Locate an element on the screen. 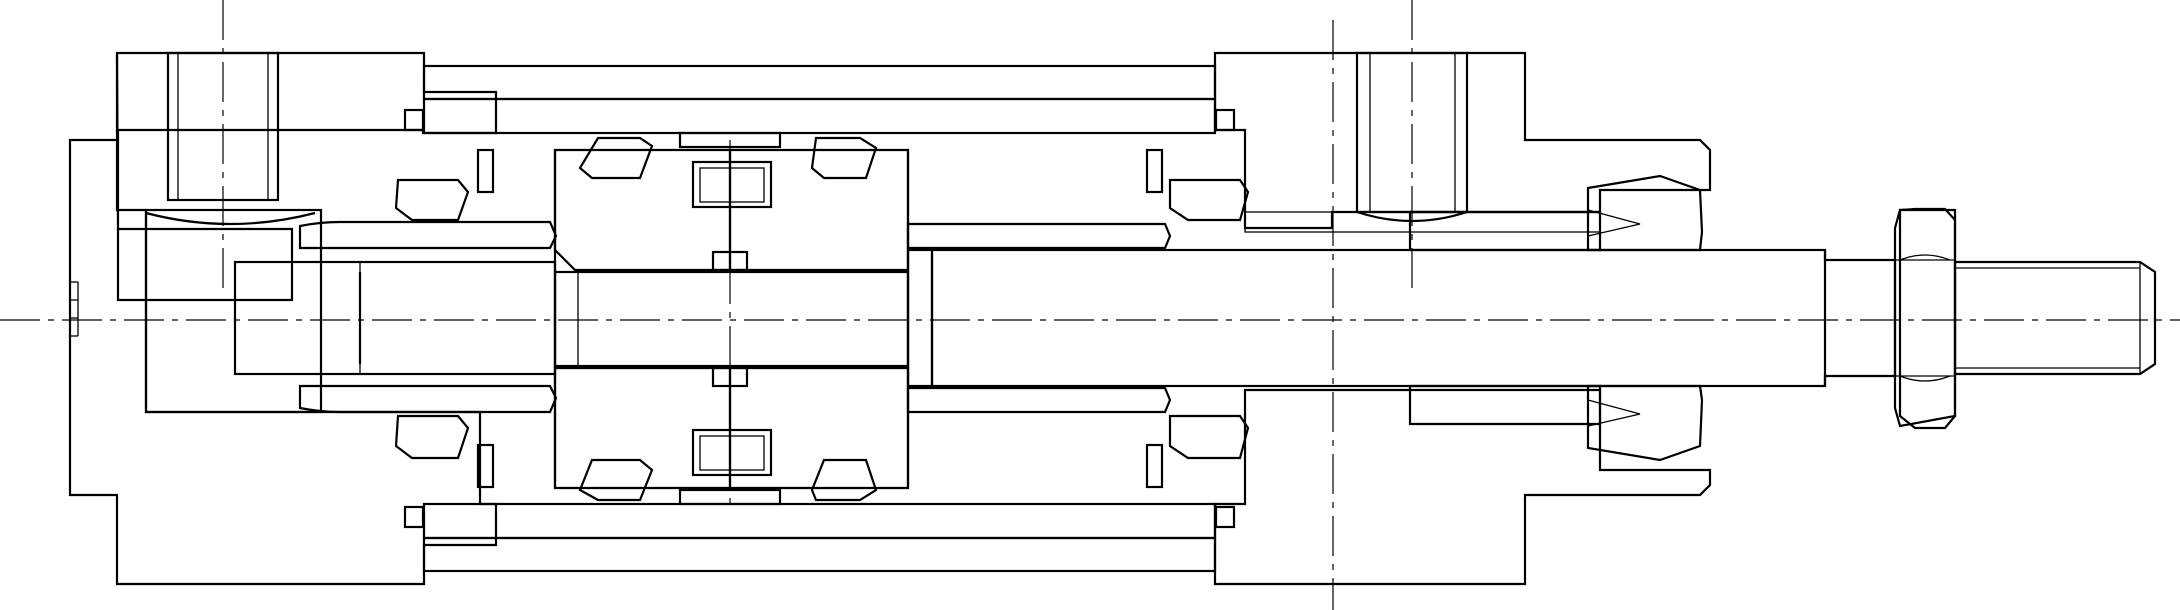  magnet-ring is located at coordinates (732, 318).